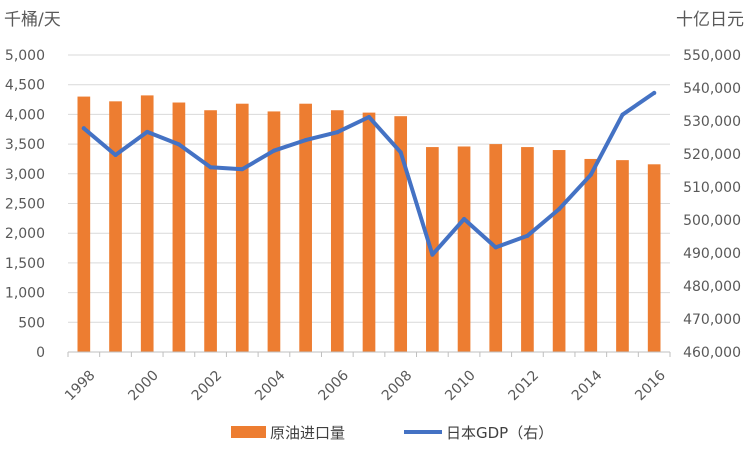  Describe the element at coordinates (40, 353) in the screenshot. I see `left-axis-tick-label: 0` at that location.